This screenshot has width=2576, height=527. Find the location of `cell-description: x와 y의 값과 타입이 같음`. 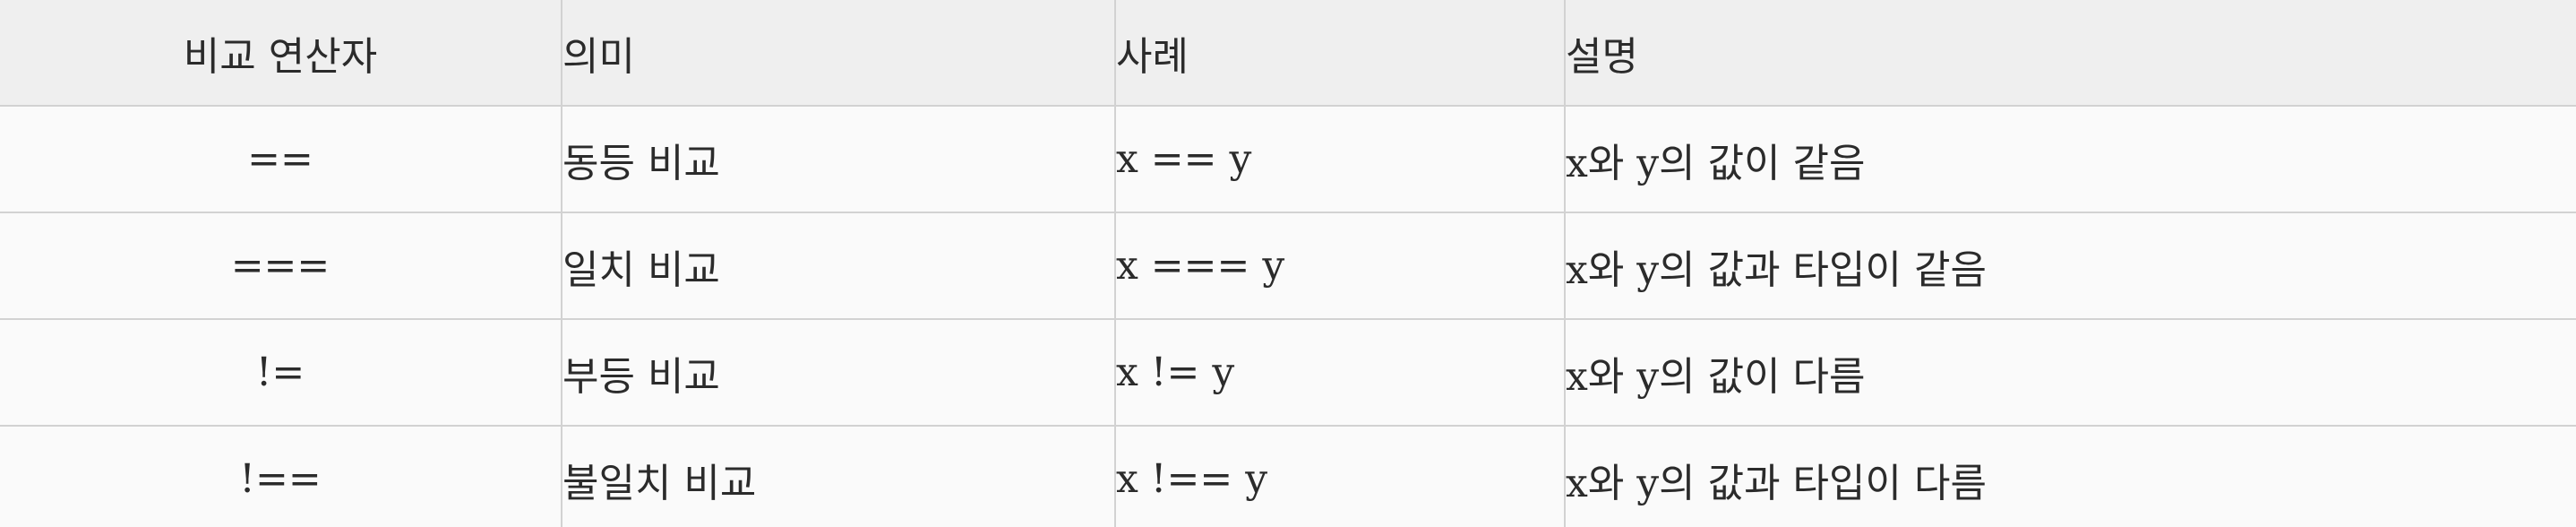

cell-description: x와 y의 값과 타입이 같음 is located at coordinates (2070, 266).